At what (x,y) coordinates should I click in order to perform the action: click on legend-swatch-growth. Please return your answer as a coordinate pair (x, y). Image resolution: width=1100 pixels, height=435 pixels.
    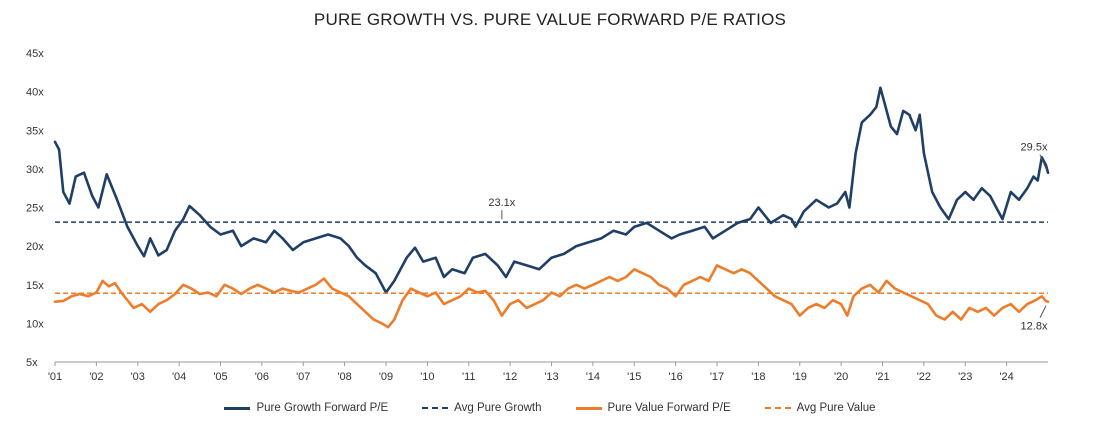
    Looking at the image, I should click on (237, 408).